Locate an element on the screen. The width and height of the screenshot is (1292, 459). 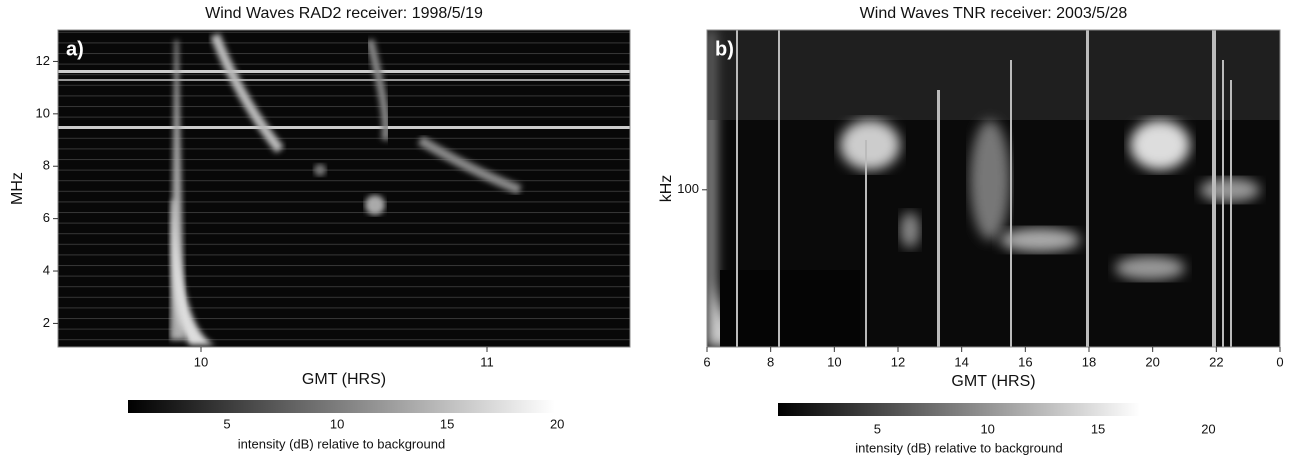
y-axis-label: MHz is located at coordinates (17, 188).